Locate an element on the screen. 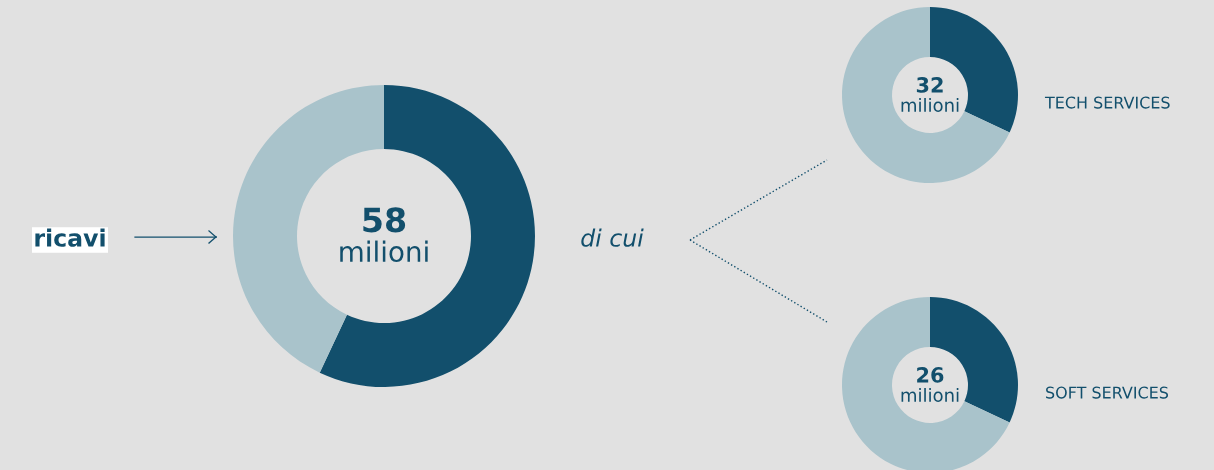 This screenshot has width=1214, height=470. text: 26 is located at coordinates (930, 375).